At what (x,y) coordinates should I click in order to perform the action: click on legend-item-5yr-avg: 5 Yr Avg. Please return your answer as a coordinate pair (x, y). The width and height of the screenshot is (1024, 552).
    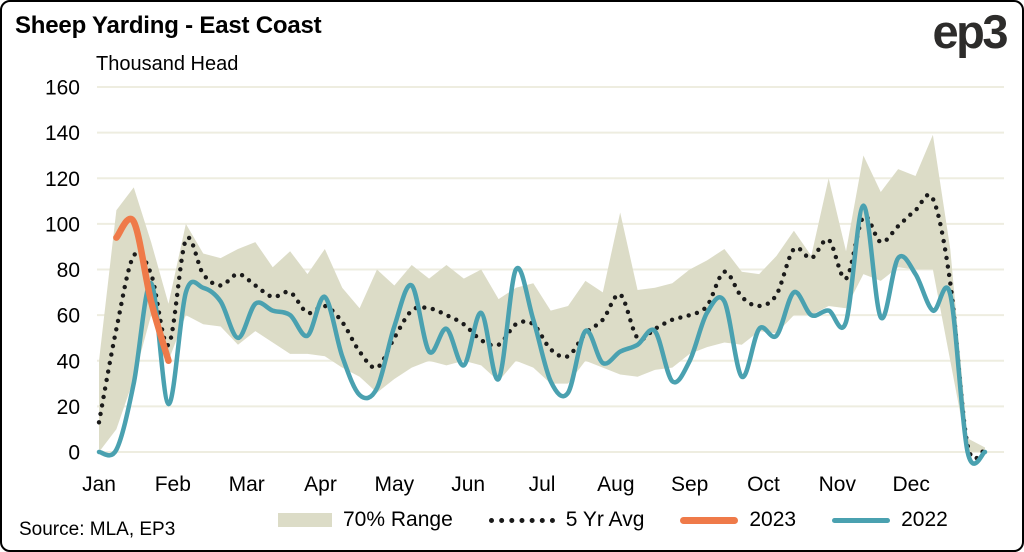
    Looking at the image, I should click on (566, 520).